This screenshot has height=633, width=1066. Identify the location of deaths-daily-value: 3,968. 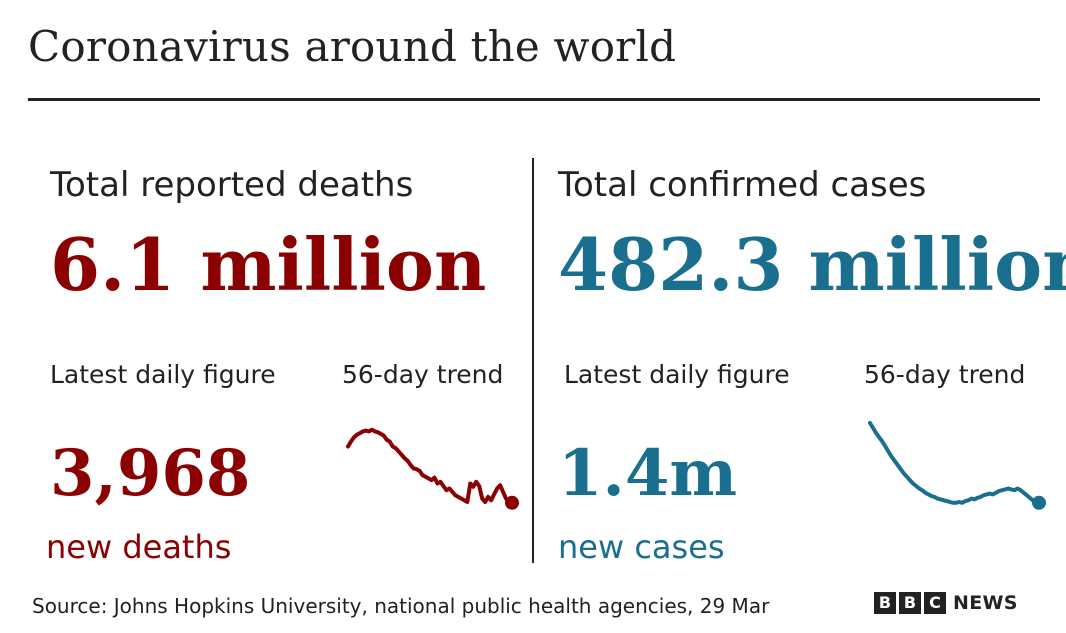
(150, 473).